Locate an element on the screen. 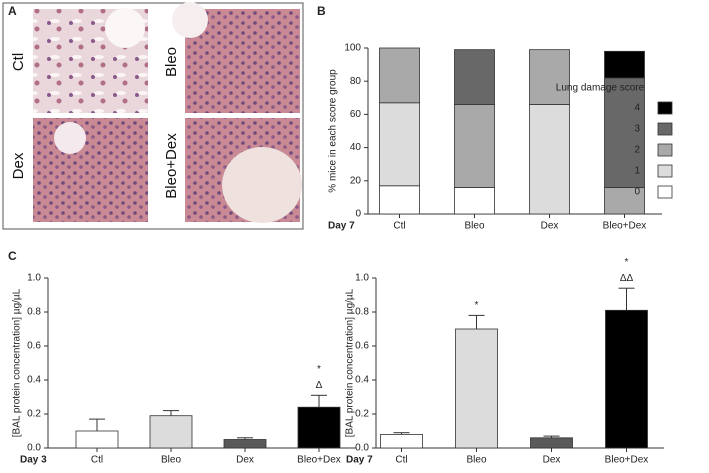  y-axis-label: % mice in each score group is located at coordinates (333, 131).